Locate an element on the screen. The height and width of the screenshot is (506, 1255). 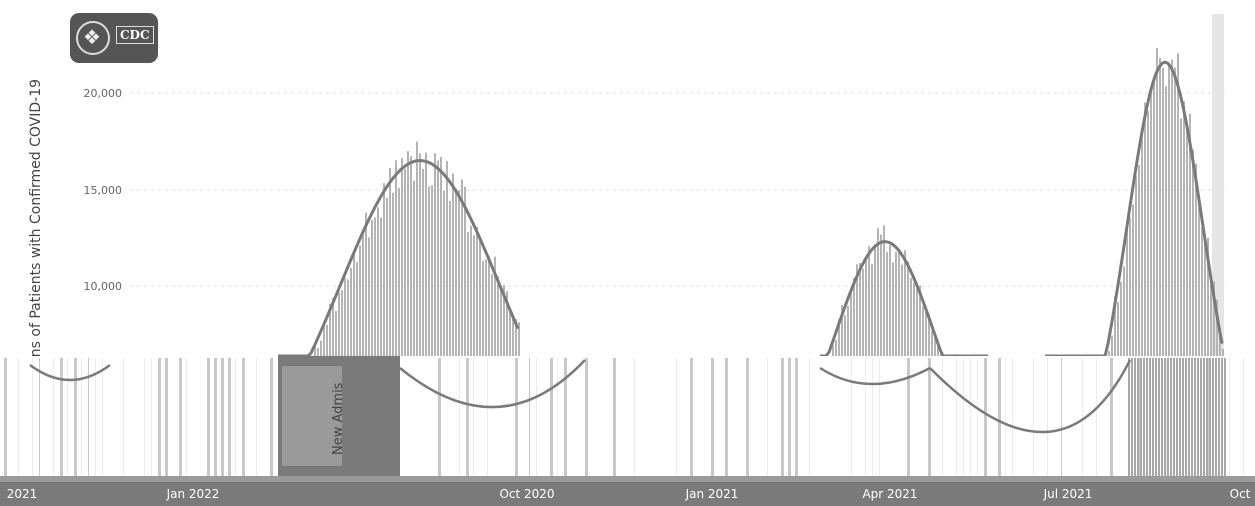
hhs-circle-icon is located at coordinates (93, 38).